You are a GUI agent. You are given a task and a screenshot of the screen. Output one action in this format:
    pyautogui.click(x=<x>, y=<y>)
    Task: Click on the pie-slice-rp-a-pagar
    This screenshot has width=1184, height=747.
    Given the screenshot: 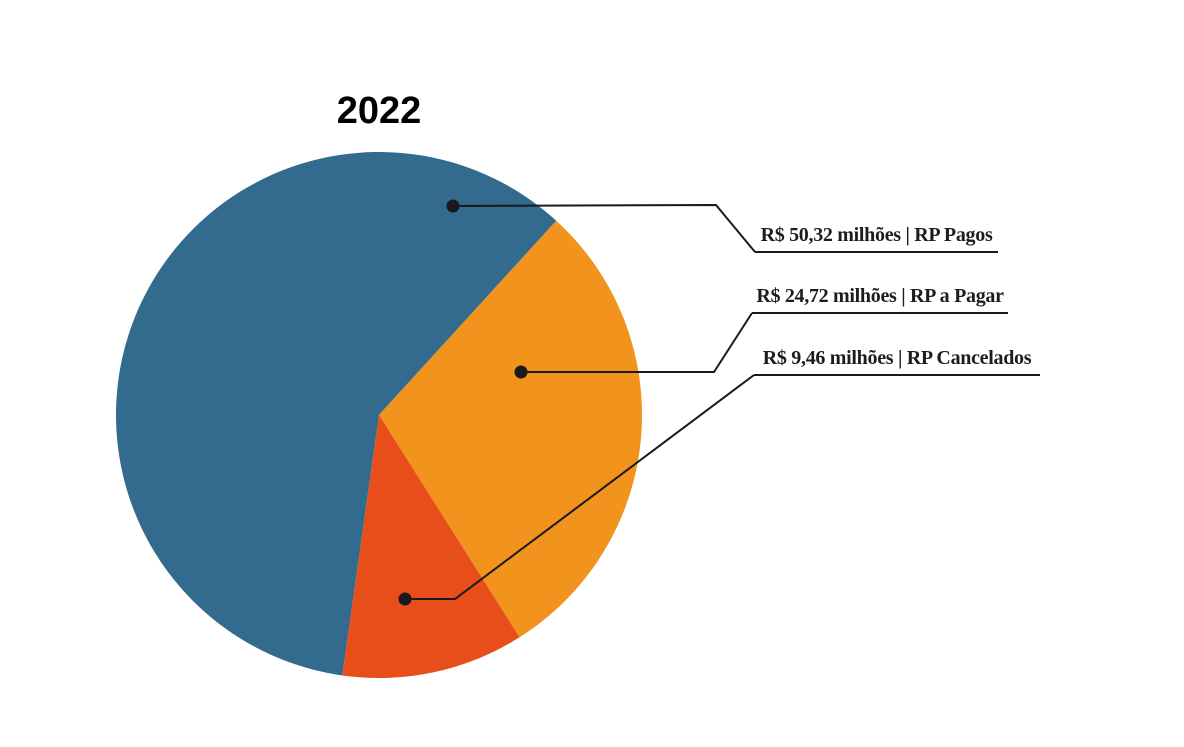 What is the action you would take?
    pyautogui.click(x=511, y=429)
    